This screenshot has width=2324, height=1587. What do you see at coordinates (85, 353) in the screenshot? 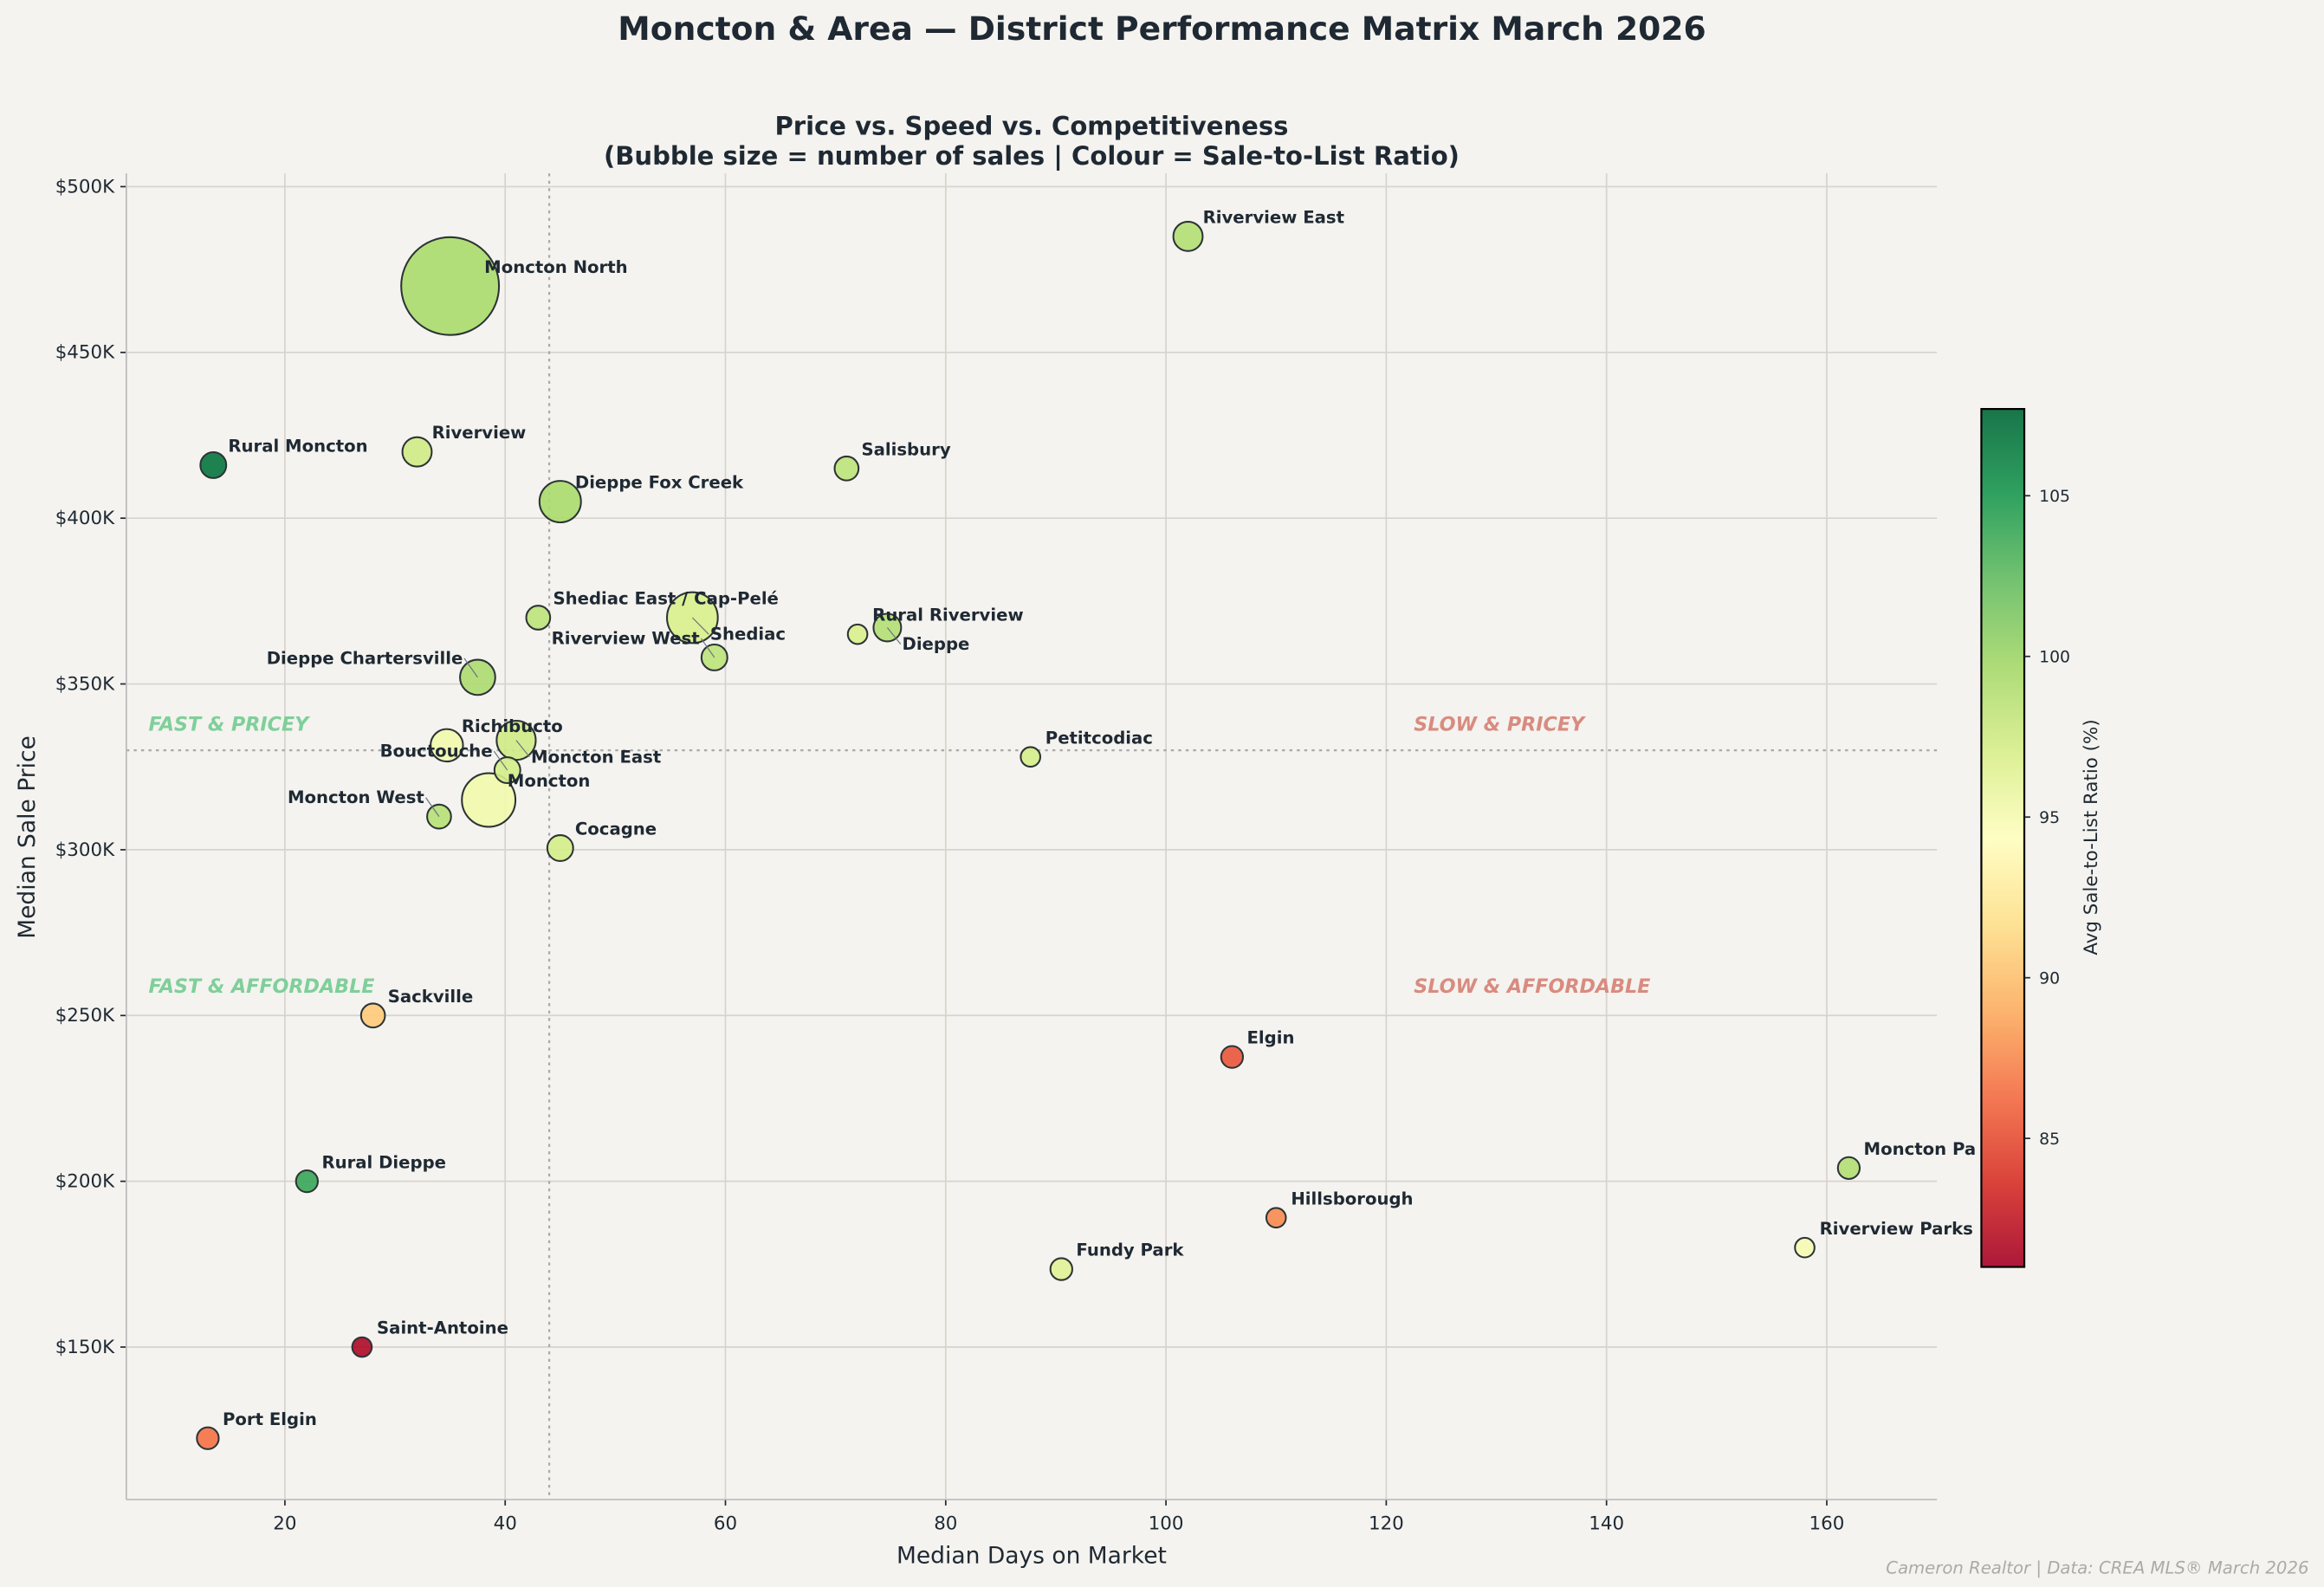
I see `y-tick-label: $450K` at bounding box center [85, 353].